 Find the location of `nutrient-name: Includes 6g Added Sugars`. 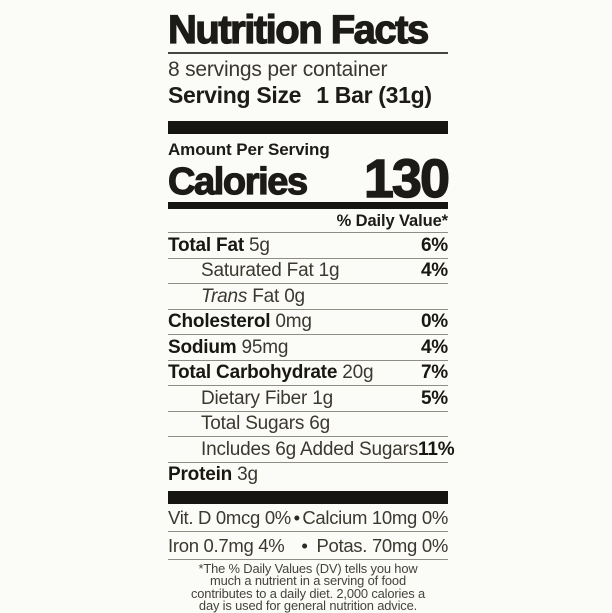

nutrient-name: Includes 6g Added Sugars is located at coordinates (310, 449).